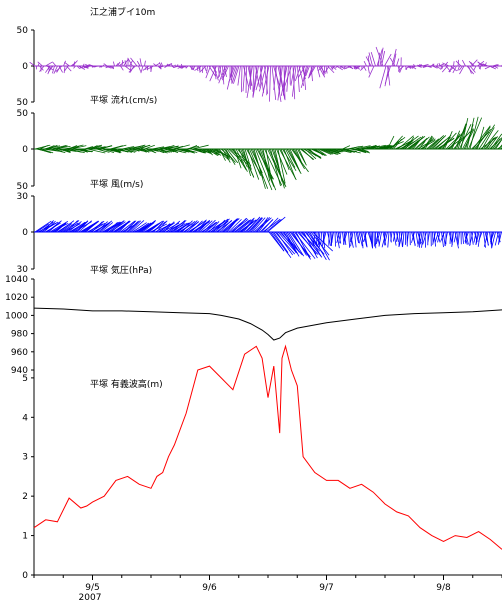  I want to click on panel-title: 平塚 気圧(hPa), so click(121, 270).